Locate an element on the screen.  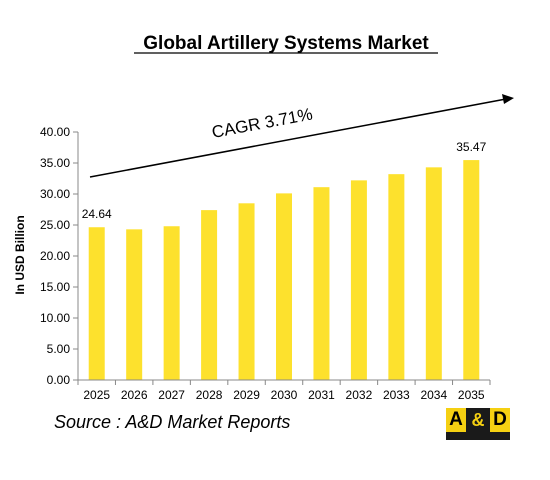
logo-subtext-bar is located at coordinates (478, 436).